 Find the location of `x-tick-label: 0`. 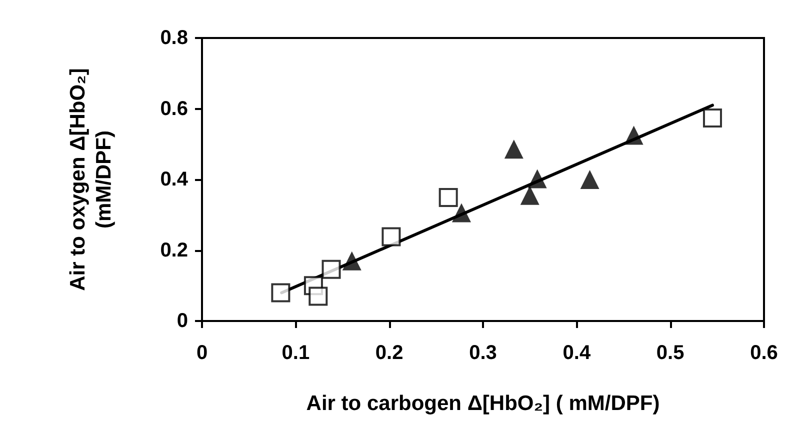

x-tick-label: 0 is located at coordinates (202, 353).